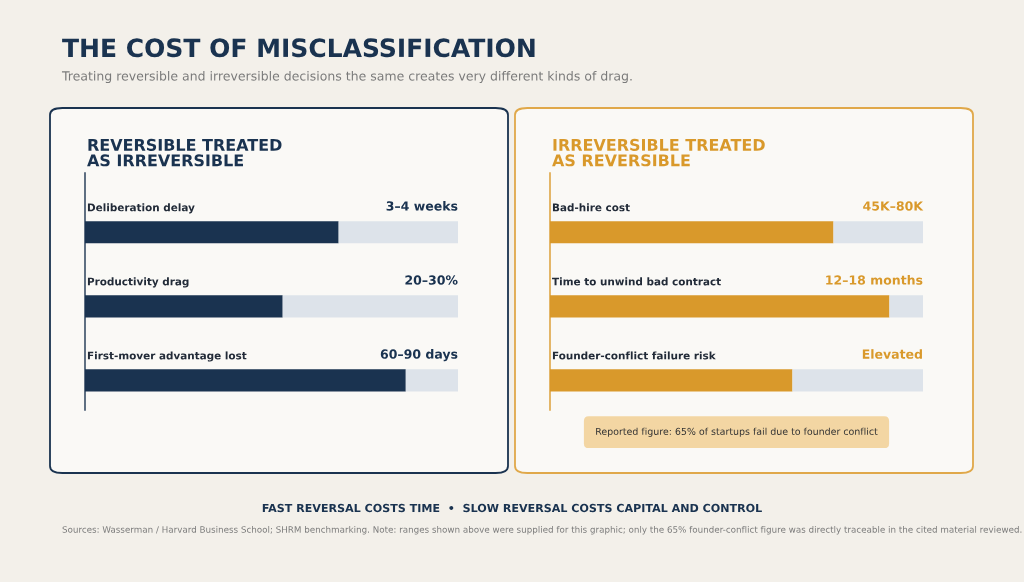 This screenshot has height=582, width=1024. Describe the element at coordinates (141, 208) in the screenshot. I see `y-tick-label: Deliberation delay` at that location.